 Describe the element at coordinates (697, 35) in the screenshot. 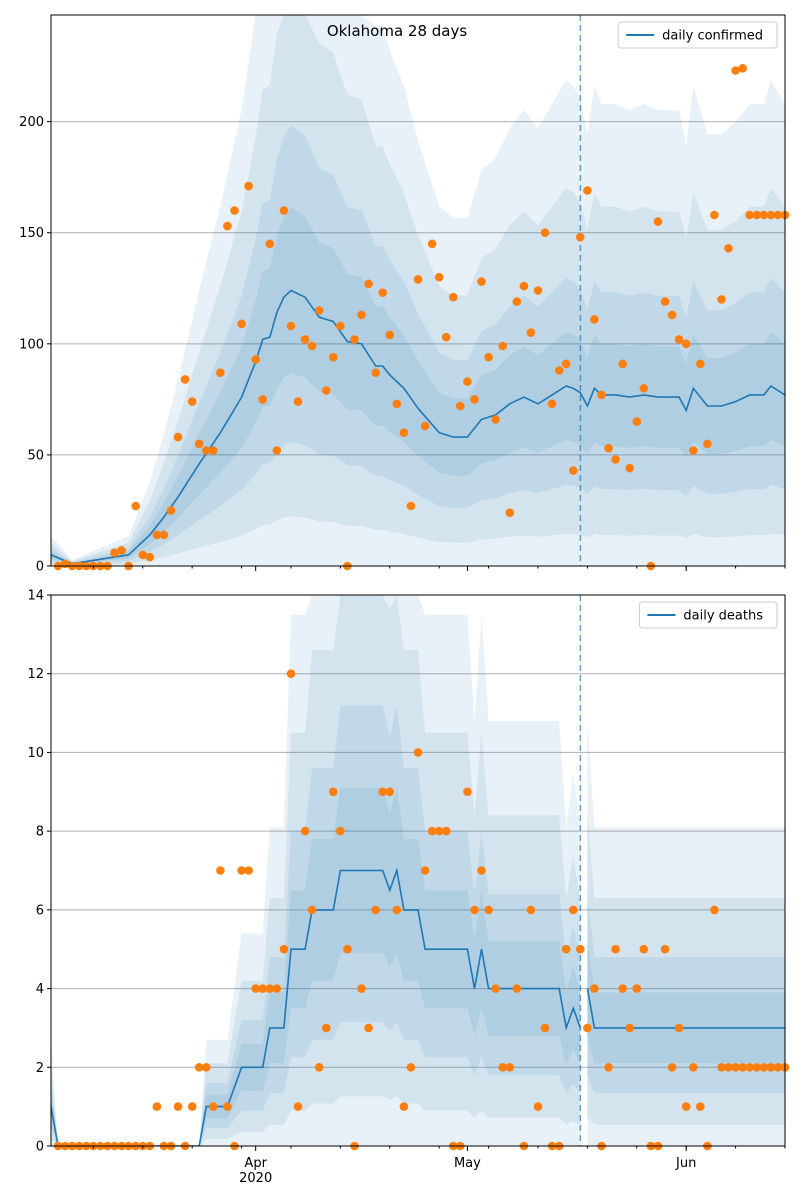

I see `legend-box` at that location.